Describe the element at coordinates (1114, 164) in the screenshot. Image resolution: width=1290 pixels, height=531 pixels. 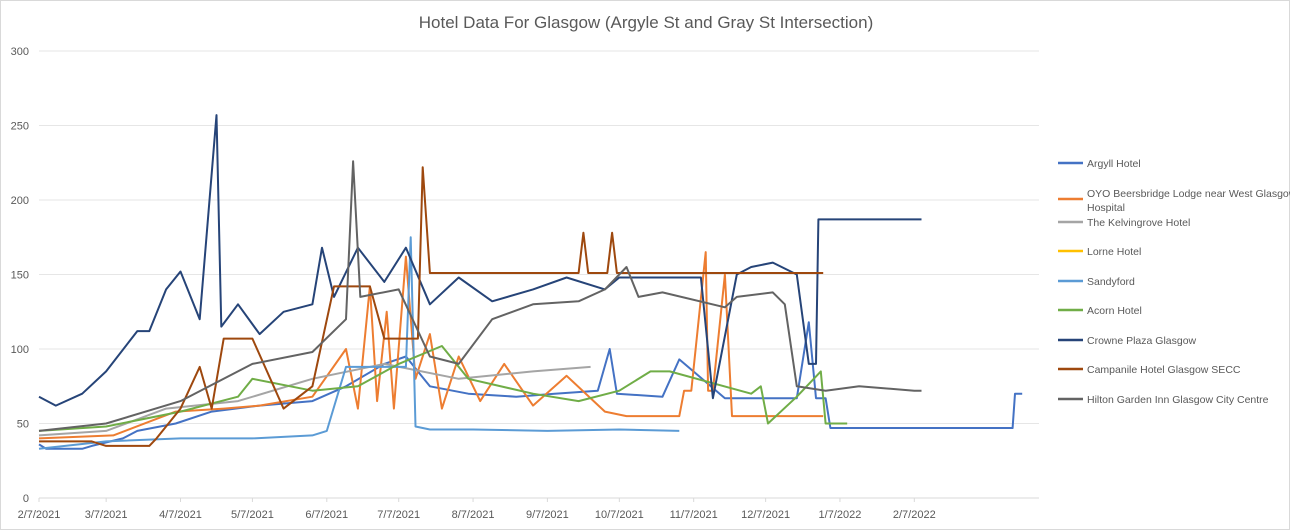
I see `legend-label: Argyll Hotel` at that location.